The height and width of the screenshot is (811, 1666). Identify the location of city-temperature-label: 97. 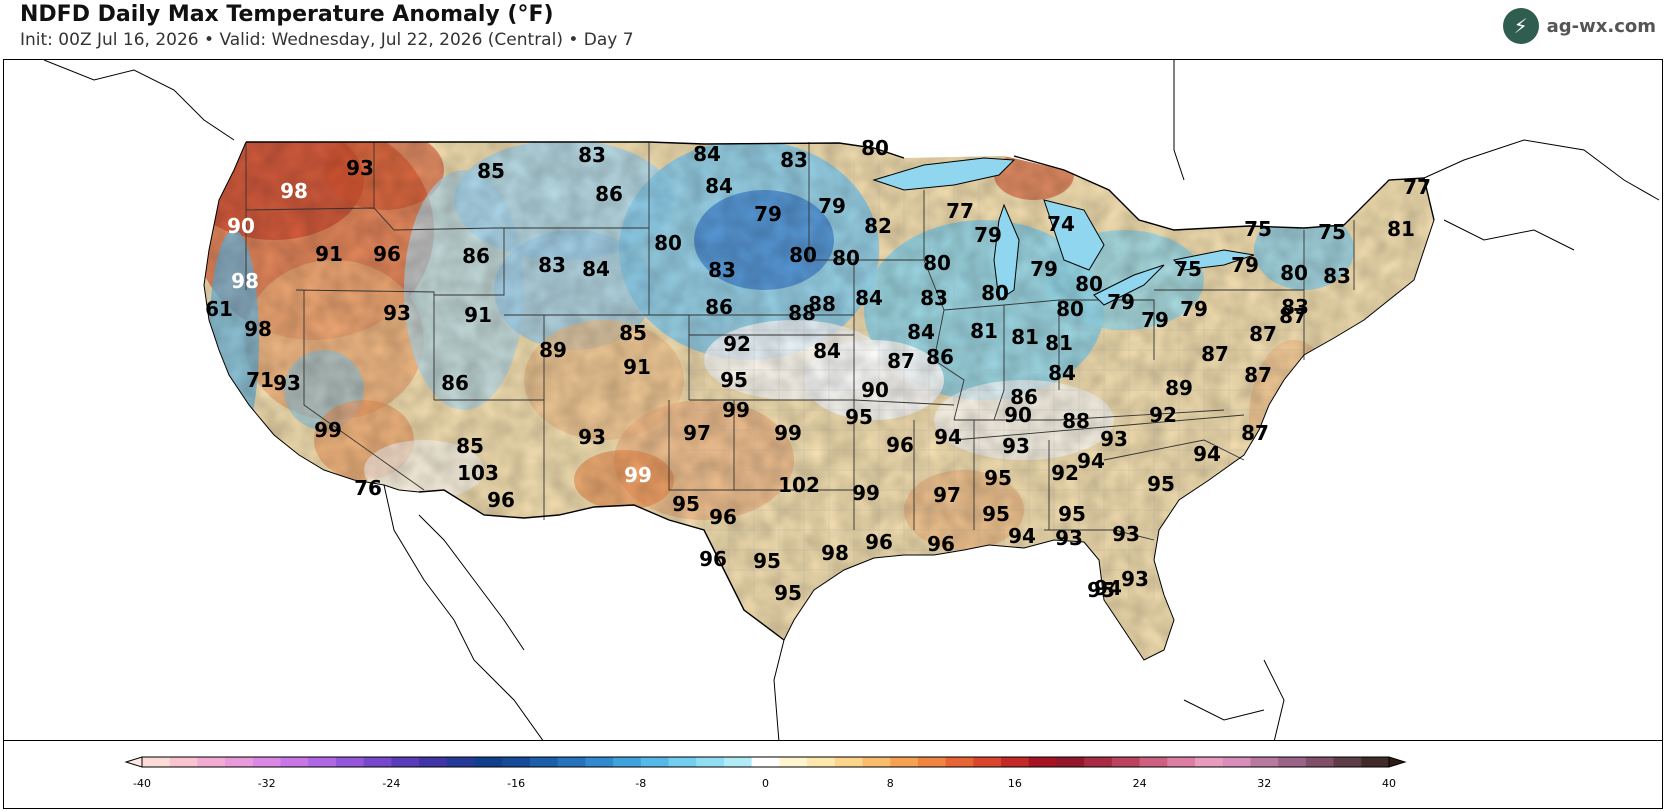
(697, 433).